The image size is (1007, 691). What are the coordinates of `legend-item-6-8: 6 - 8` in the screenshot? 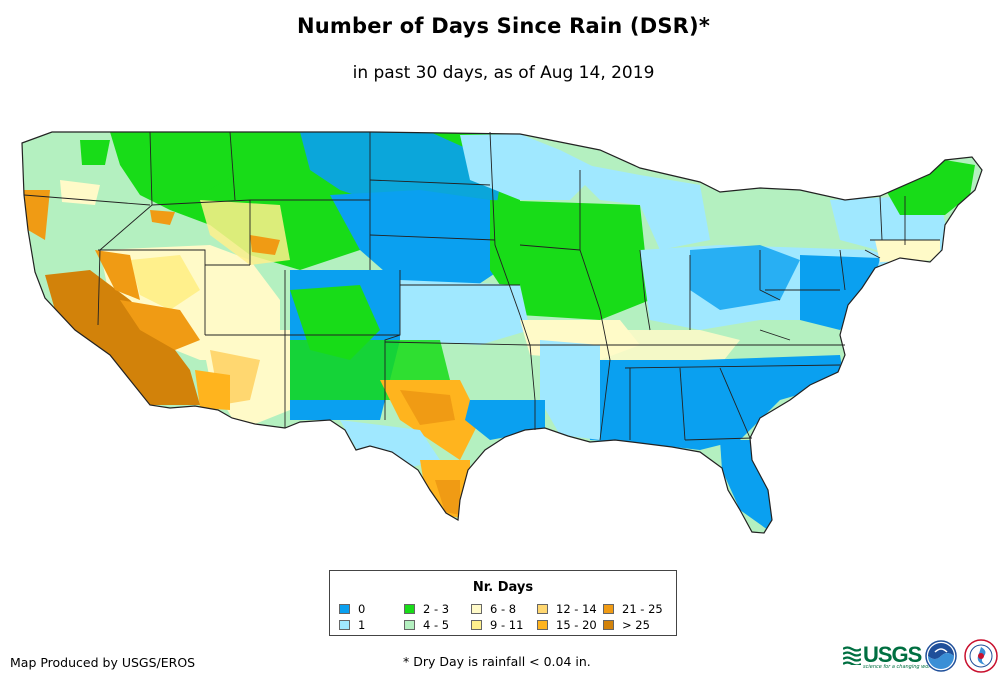 It's located at (493, 609).